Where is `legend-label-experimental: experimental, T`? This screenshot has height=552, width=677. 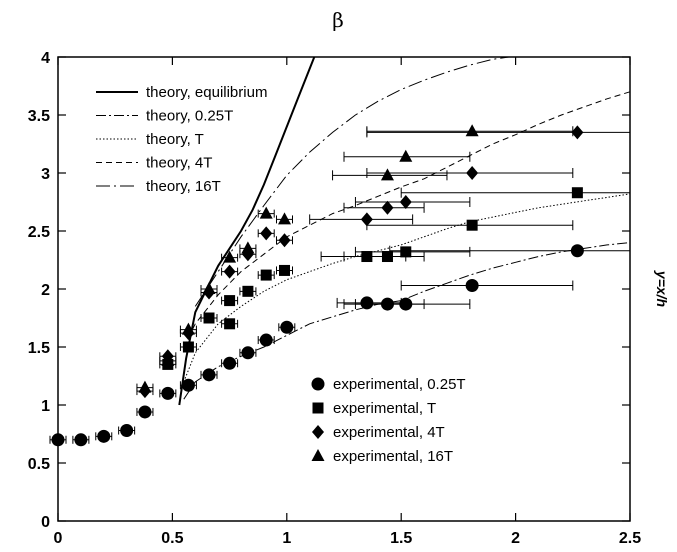 legend-label-experimental: experimental, T is located at coordinates (384, 408).